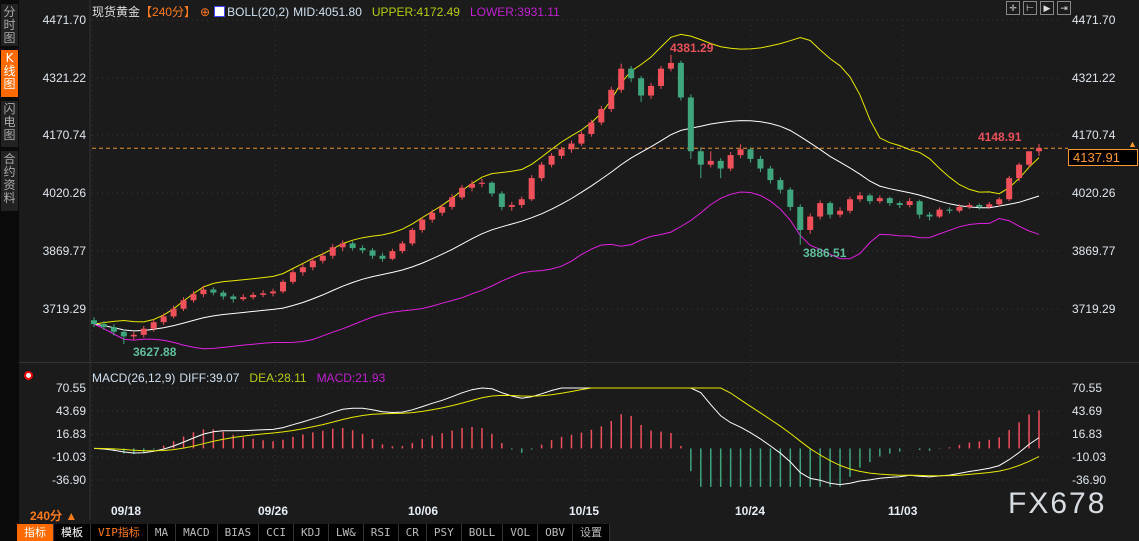 This screenshot has height=541, width=1139. Describe the element at coordinates (579, 362) in the screenshot. I see `panel-divider` at that location.